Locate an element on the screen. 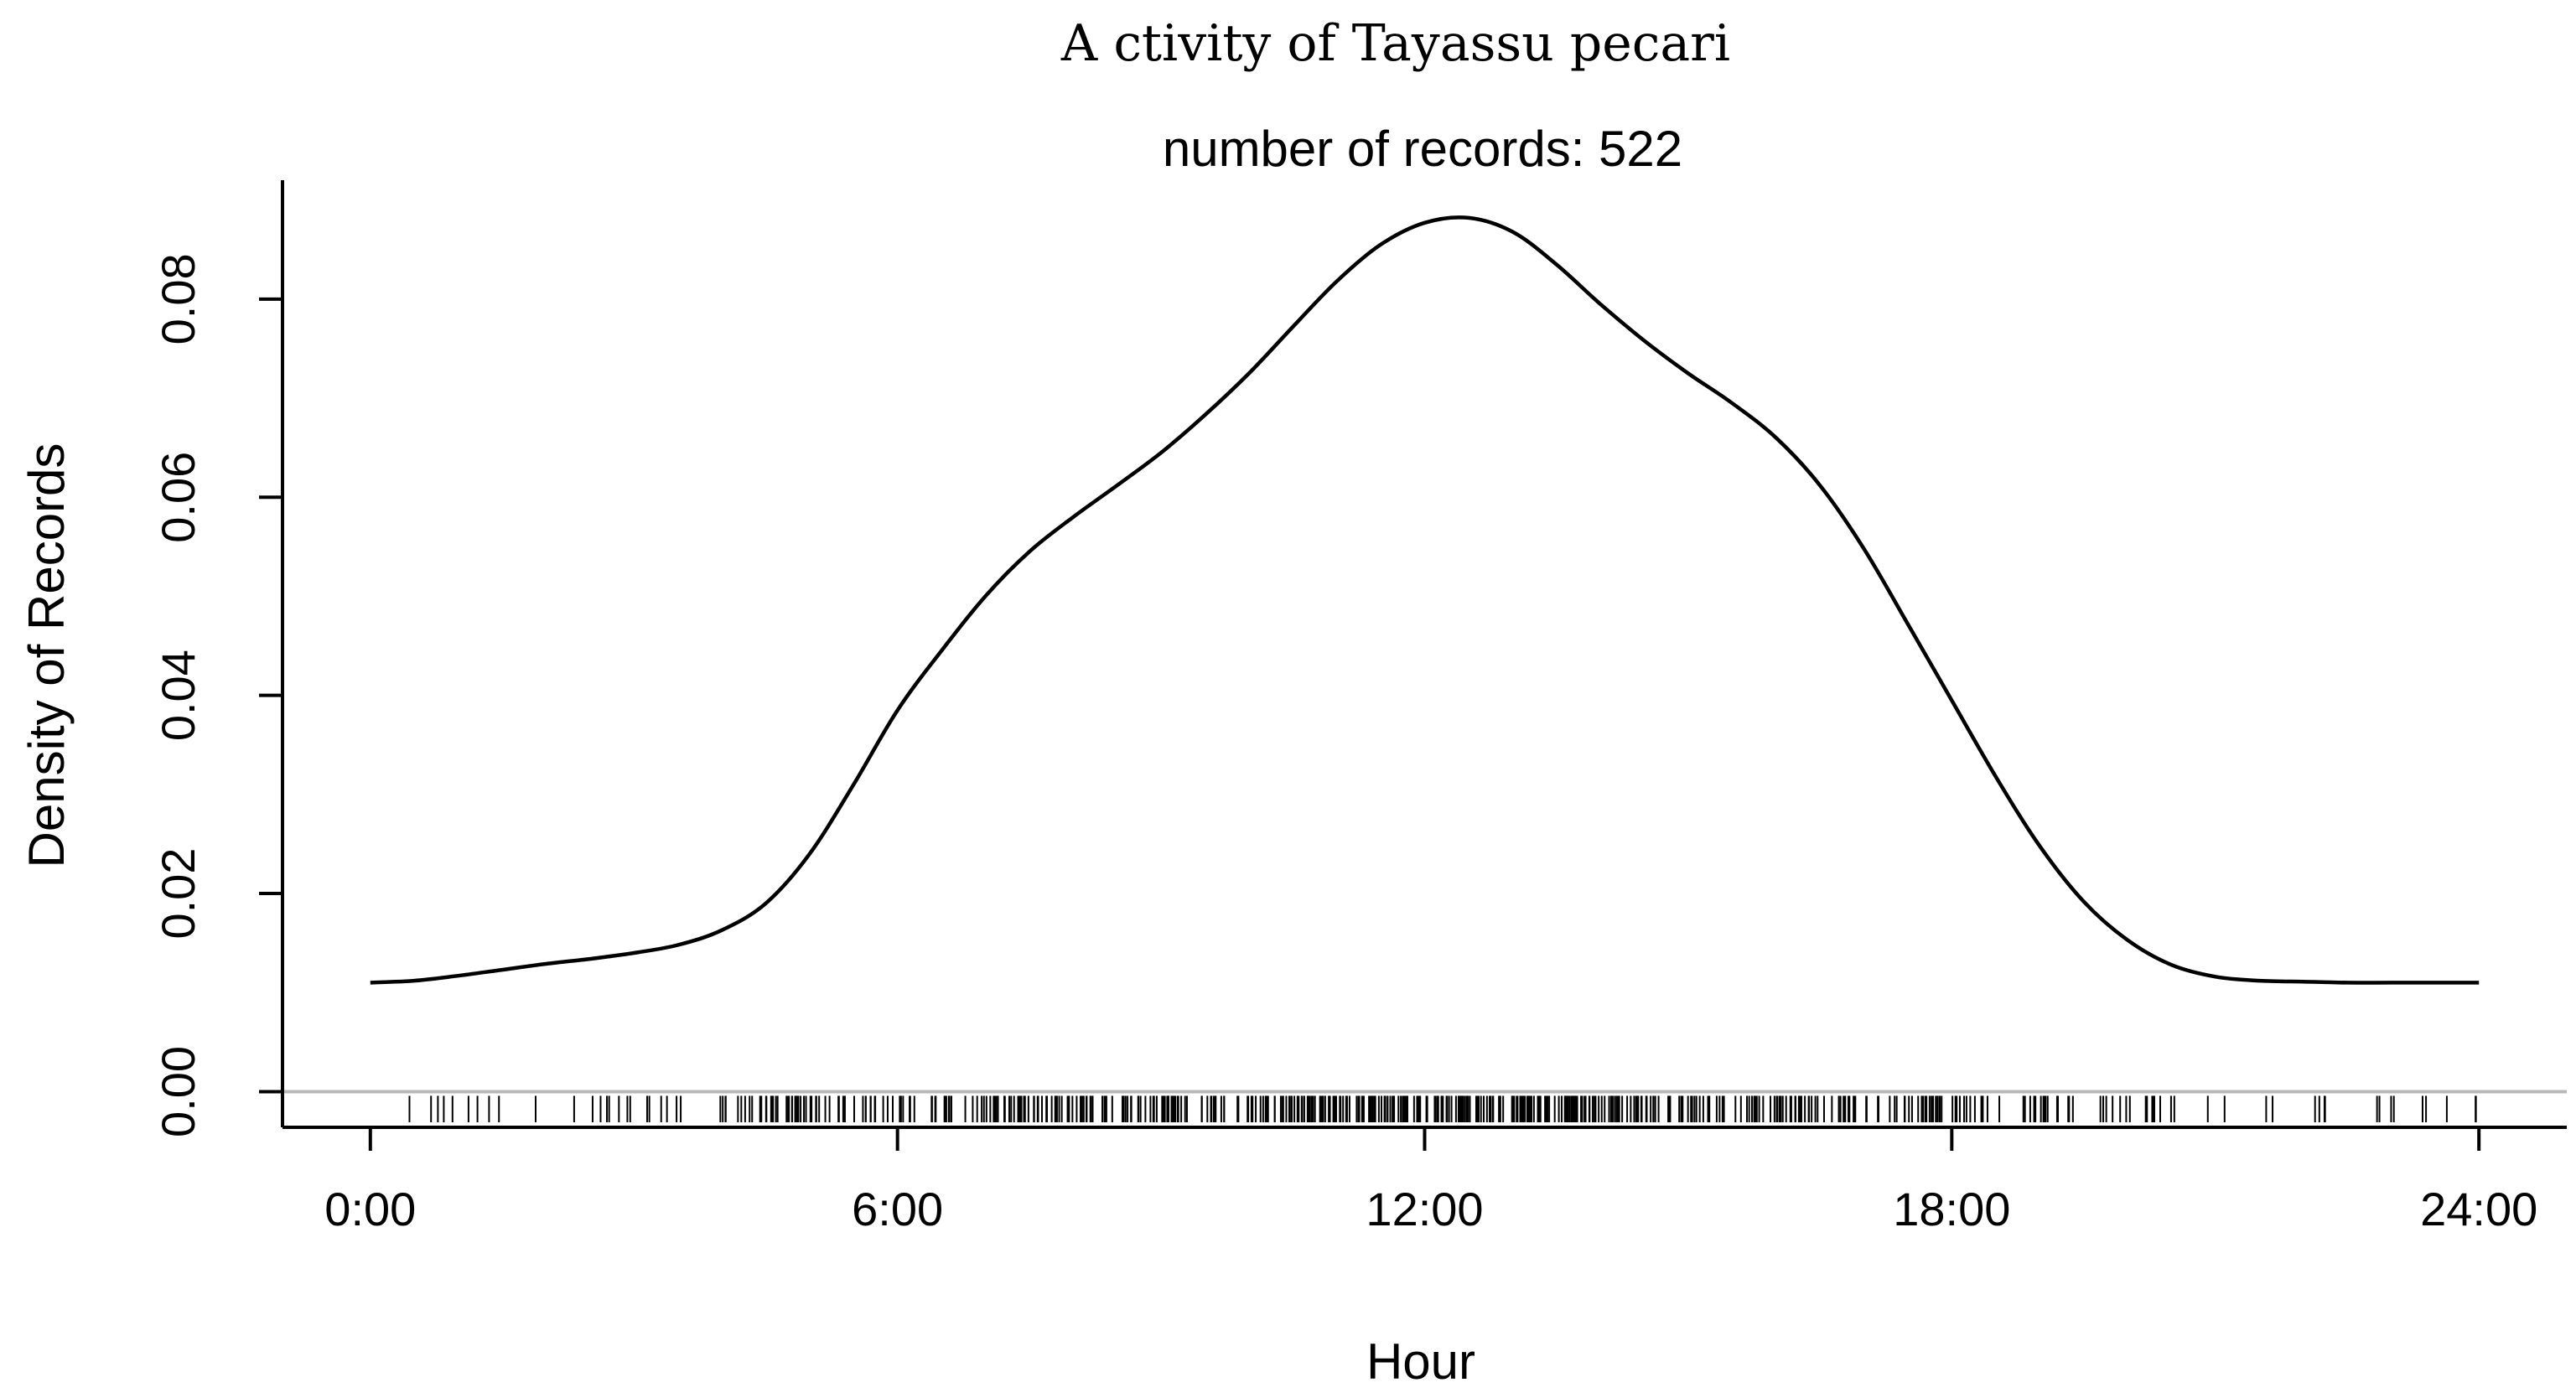  y-tick-label-1: 0.02 is located at coordinates (178, 894).